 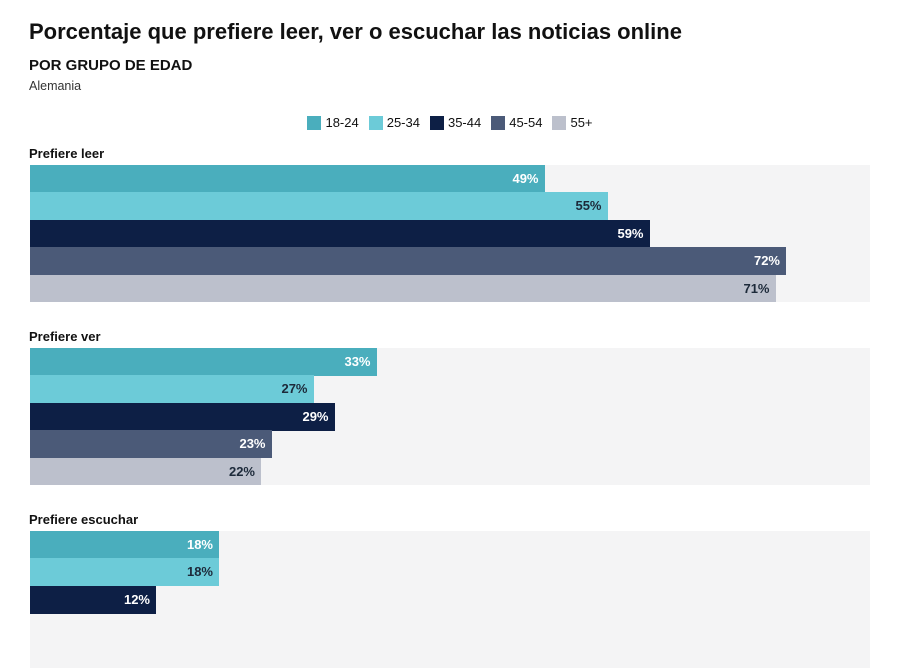 I want to click on data-label: 33%, so click(x=357, y=361).